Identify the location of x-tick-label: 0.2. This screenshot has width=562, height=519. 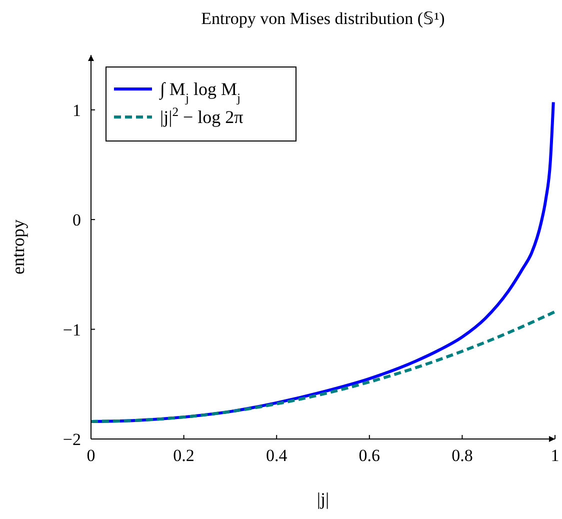
(183, 455).